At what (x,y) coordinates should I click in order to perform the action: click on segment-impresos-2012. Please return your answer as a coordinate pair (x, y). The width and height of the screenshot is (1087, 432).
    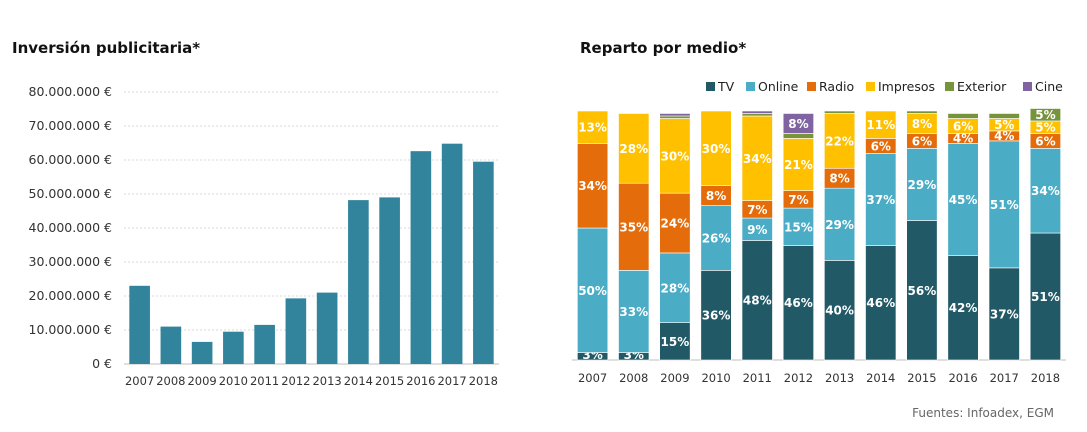
    Looking at the image, I should click on (798, 164).